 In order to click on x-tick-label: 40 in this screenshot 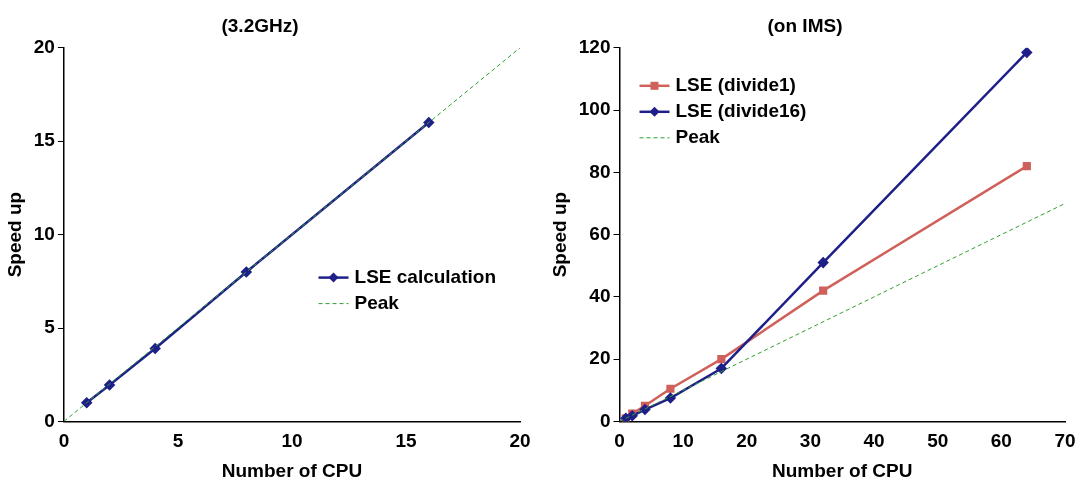, I will do `click(874, 441)`.